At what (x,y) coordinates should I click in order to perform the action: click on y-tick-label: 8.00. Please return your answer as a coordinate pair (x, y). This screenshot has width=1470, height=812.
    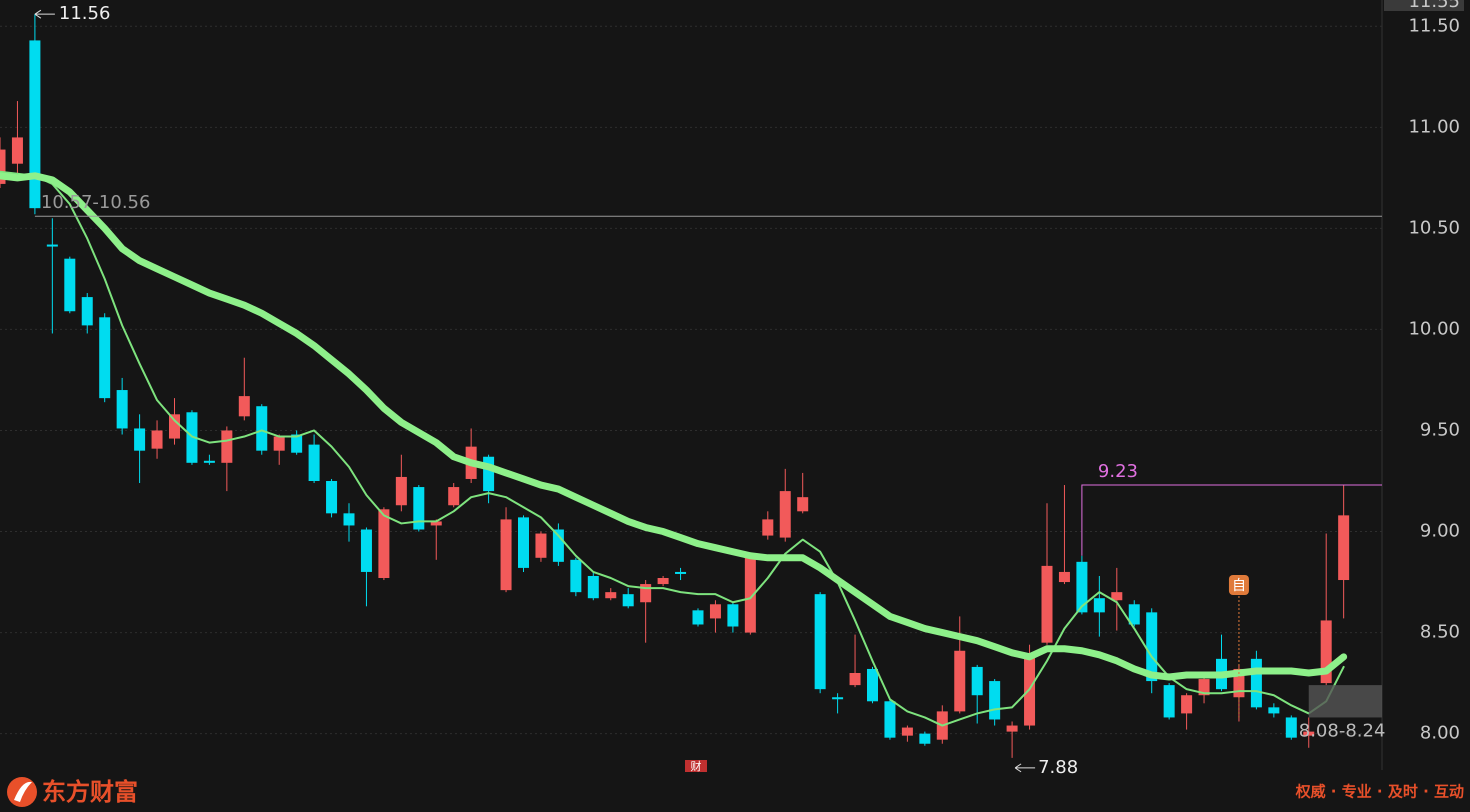
    Looking at the image, I should click on (1440, 733).